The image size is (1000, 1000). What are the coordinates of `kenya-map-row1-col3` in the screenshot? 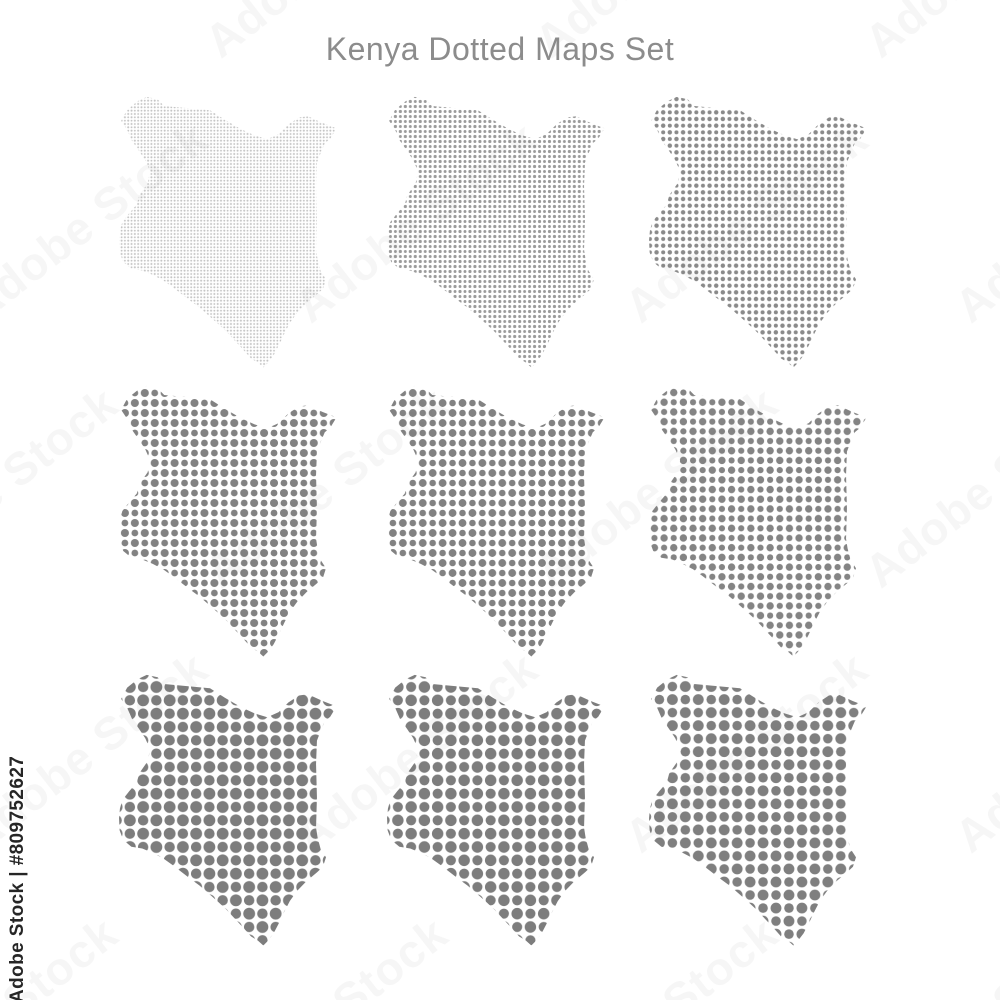 It's located at (762, 239).